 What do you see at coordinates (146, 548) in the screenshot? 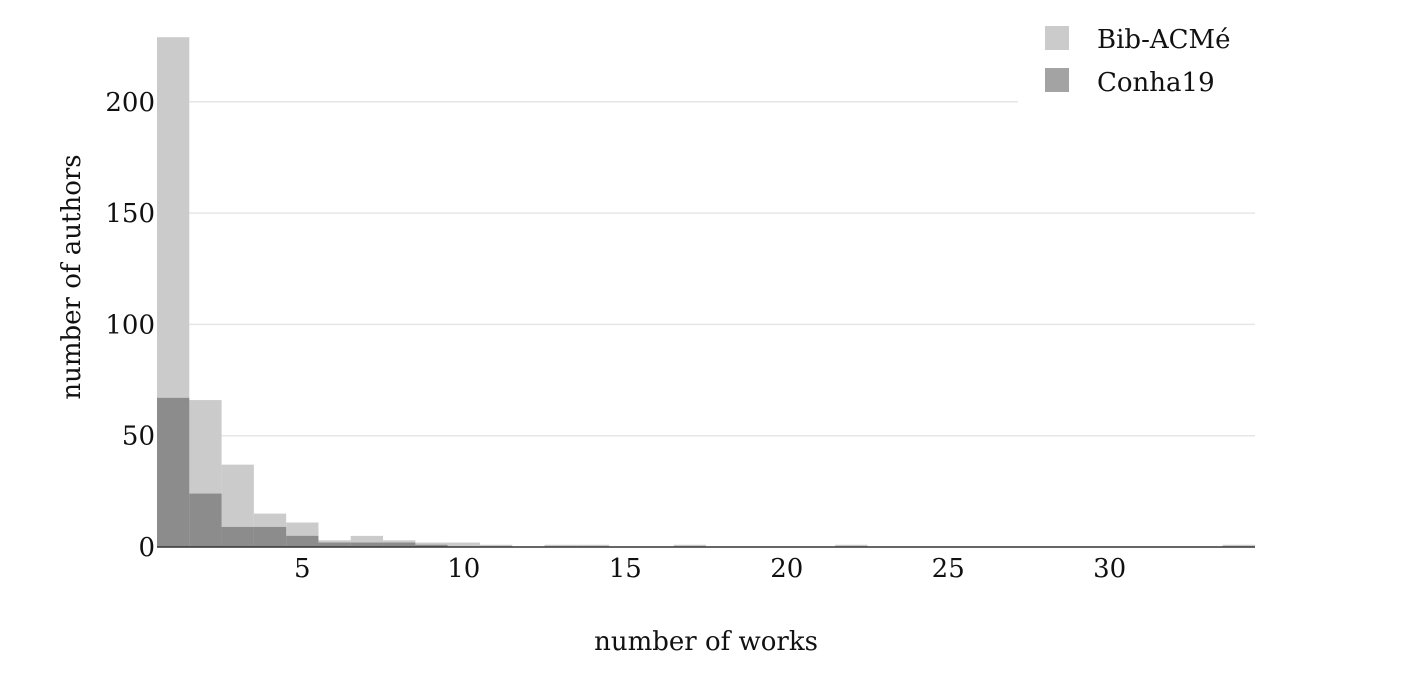
I see `y-tick-label-0: 0` at bounding box center [146, 548].